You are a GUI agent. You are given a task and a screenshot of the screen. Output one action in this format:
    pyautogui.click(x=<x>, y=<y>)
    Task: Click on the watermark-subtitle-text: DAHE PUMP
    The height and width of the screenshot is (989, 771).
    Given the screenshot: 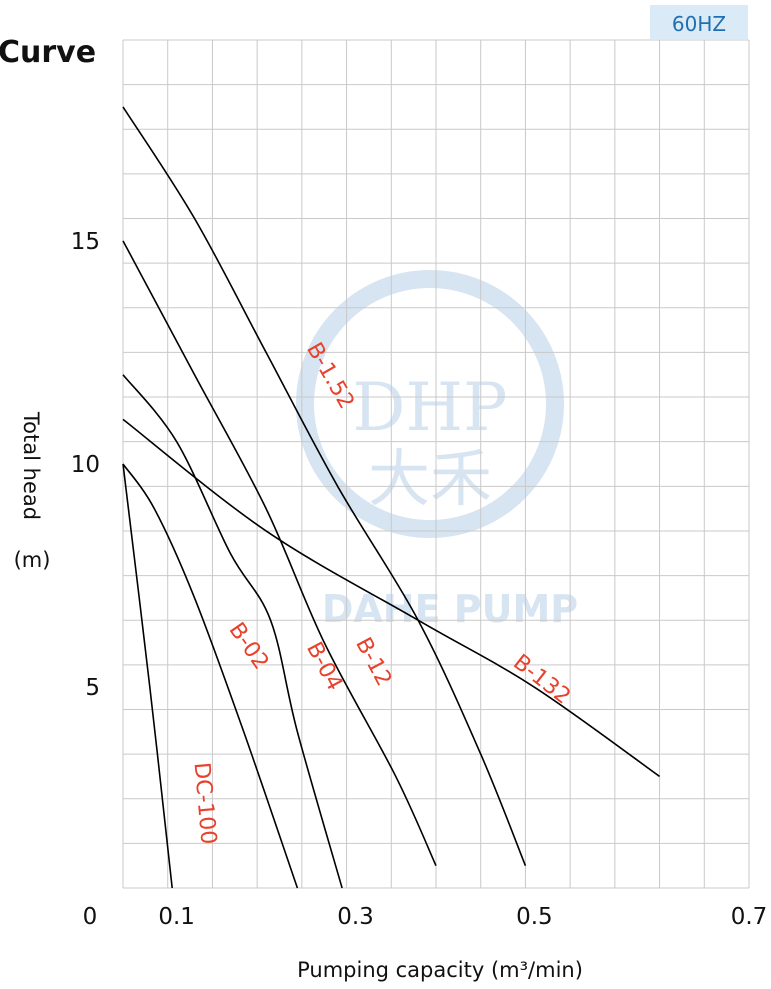 What is the action you would take?
    pyautogui.click(x=450, y=609)
    